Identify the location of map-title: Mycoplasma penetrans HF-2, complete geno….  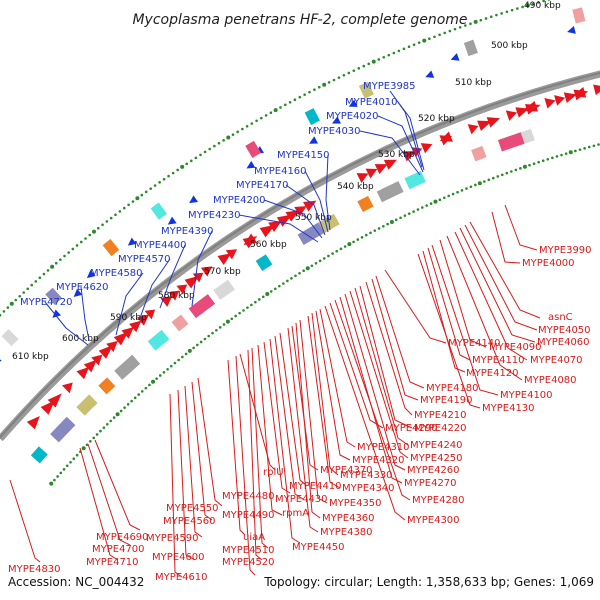
(299, 20).